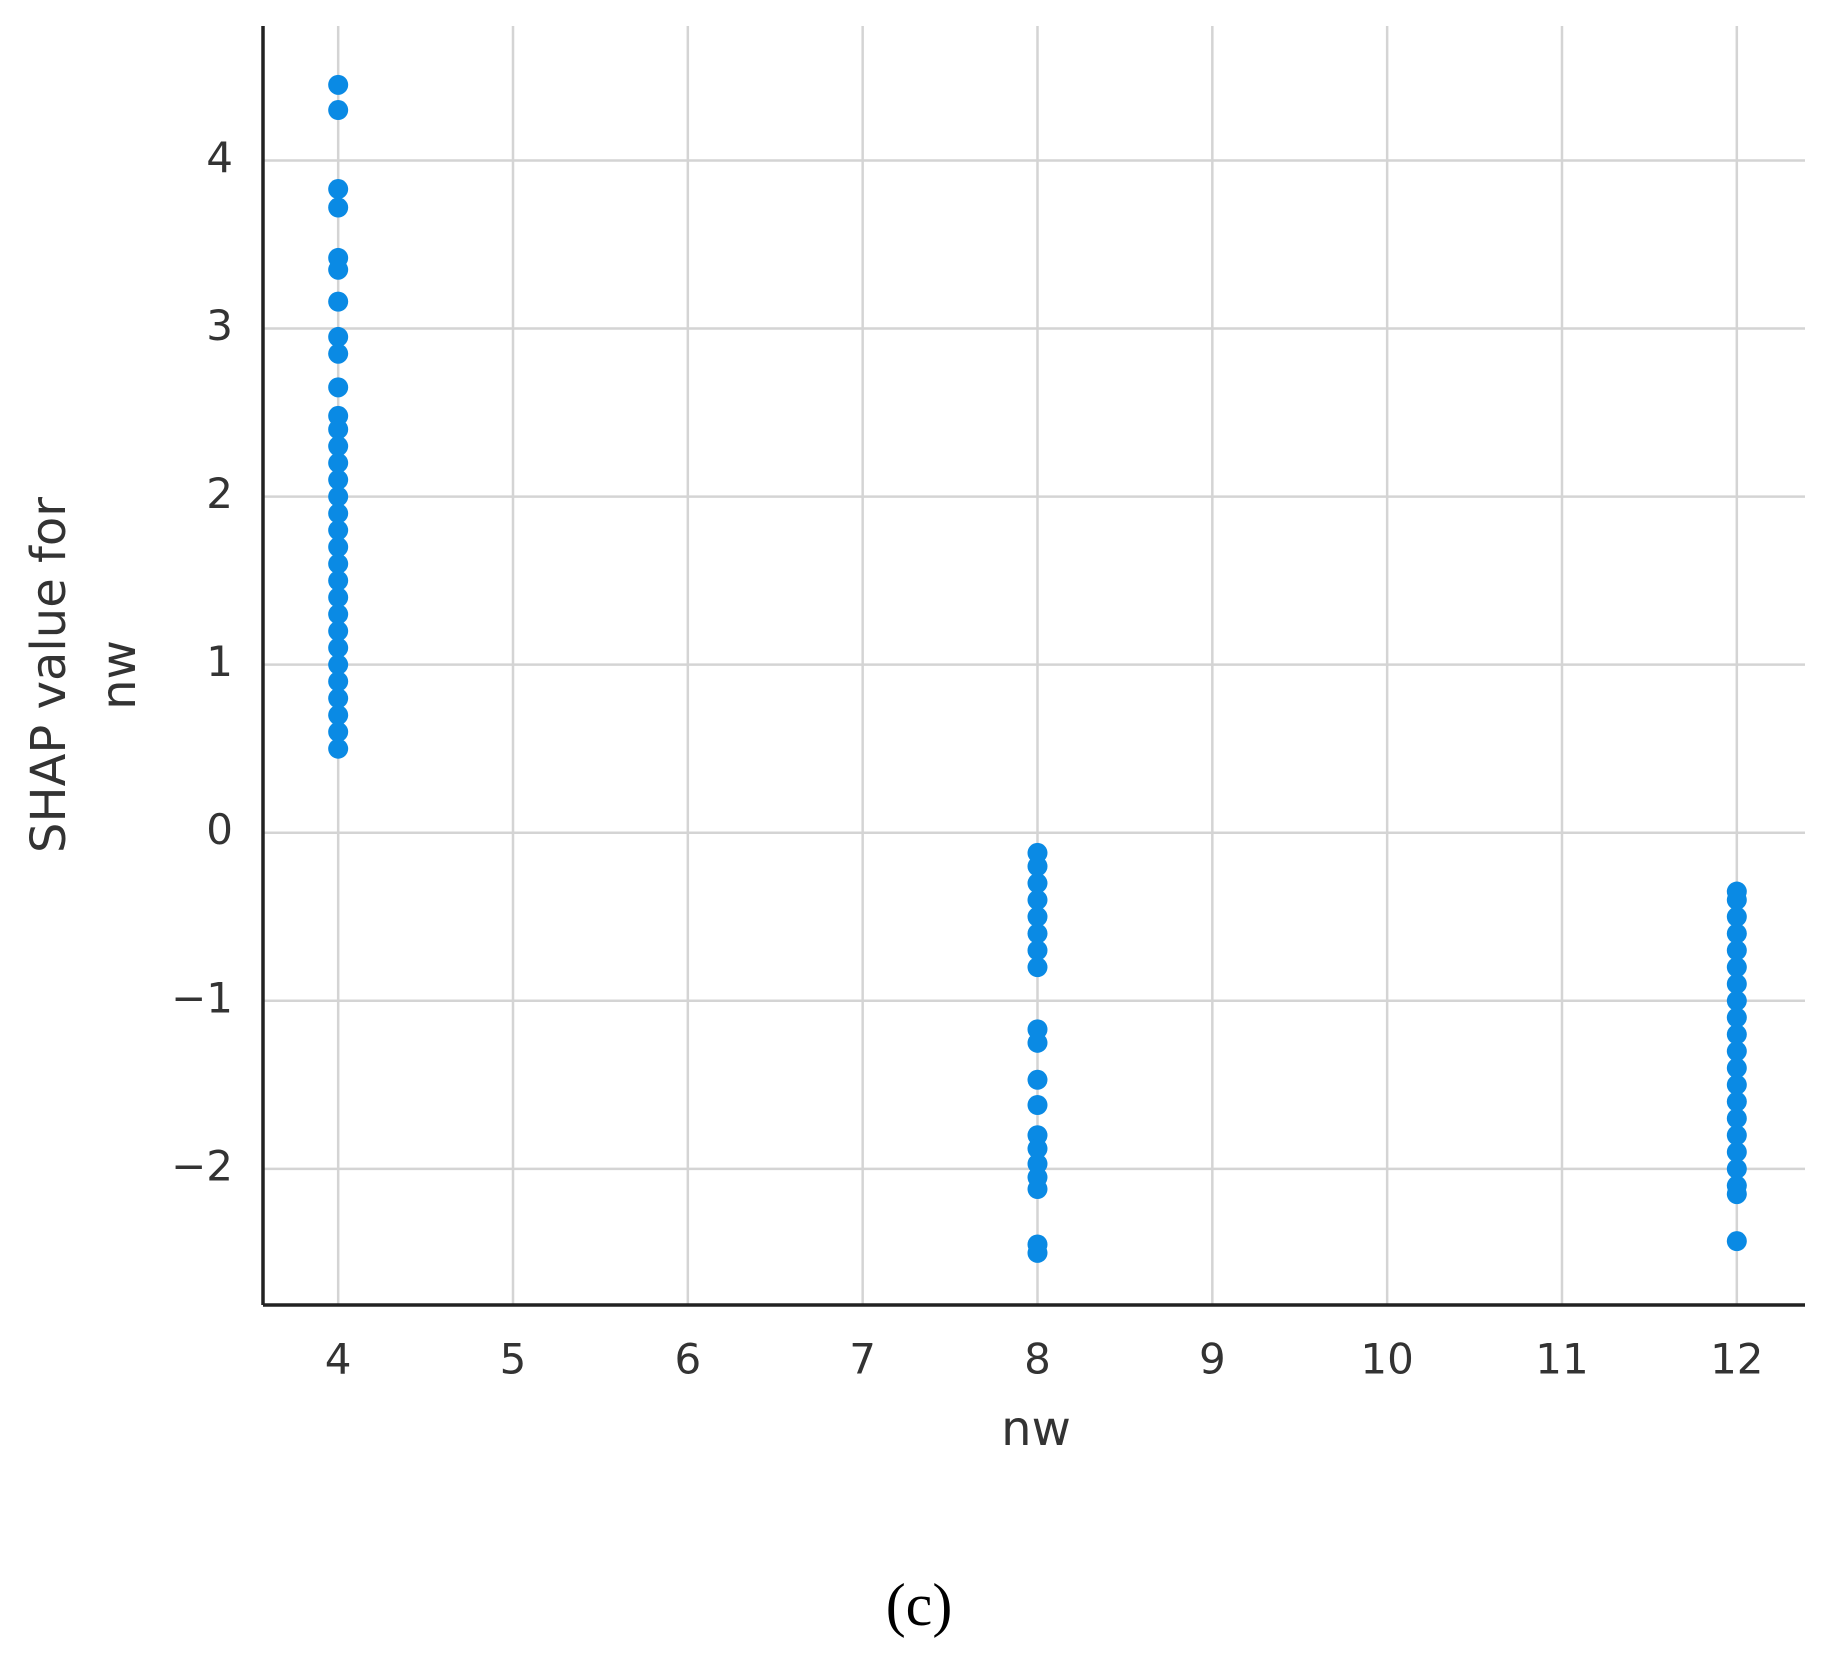 The height and width of the screenshot is (1667, 1824). What do you see at coordinates (219, 157) in the screenshot?
I see `y-tick-label: 4` at bounding box center [219, 157].